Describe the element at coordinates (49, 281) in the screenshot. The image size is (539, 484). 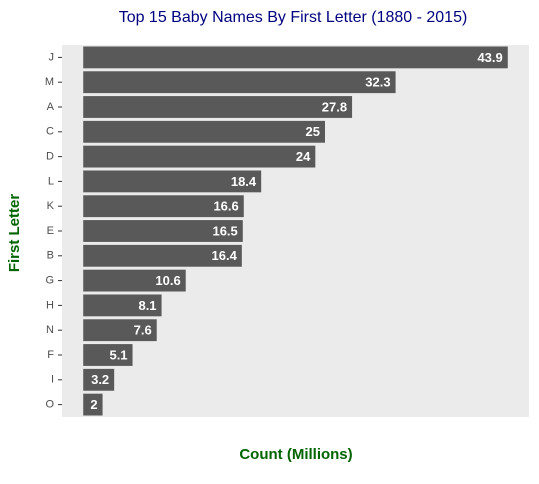
I see `y-tick-label: G` at that location.